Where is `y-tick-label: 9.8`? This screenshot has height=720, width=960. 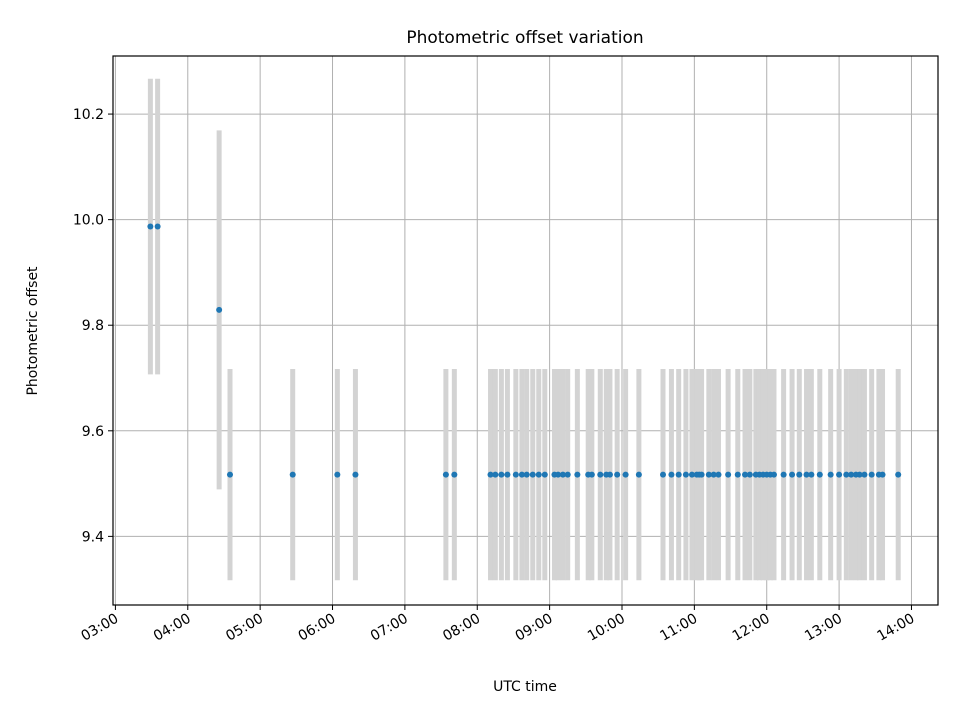
y-tick-label: 9.8 is located at coordinates (93, 326).